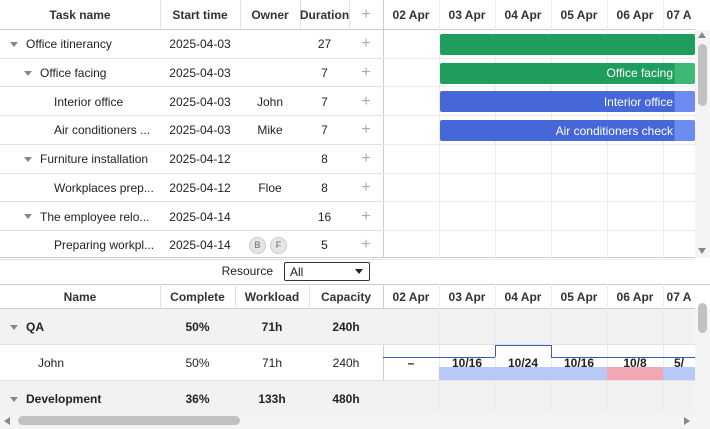 The image size is (710, 429). Describe the element at coordinates (297, 271) in the screenshot. I see `select-value: All` at that location.